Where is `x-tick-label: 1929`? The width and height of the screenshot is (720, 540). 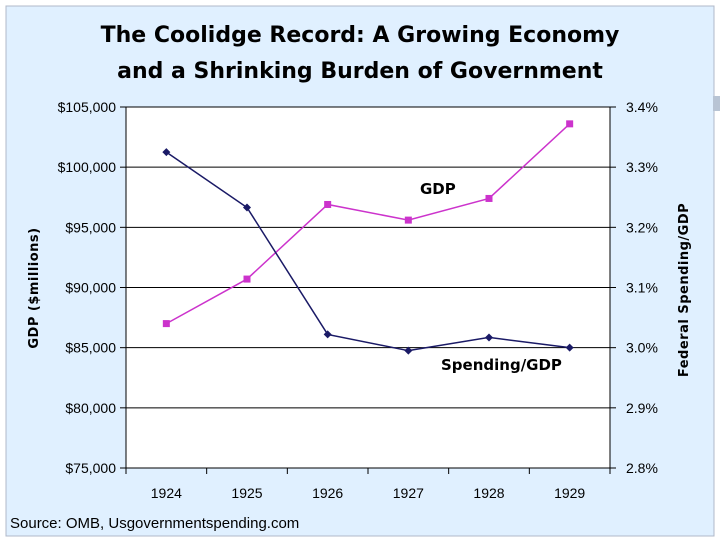
x-tick-label: 1929 is located at coordinates (569, 493).